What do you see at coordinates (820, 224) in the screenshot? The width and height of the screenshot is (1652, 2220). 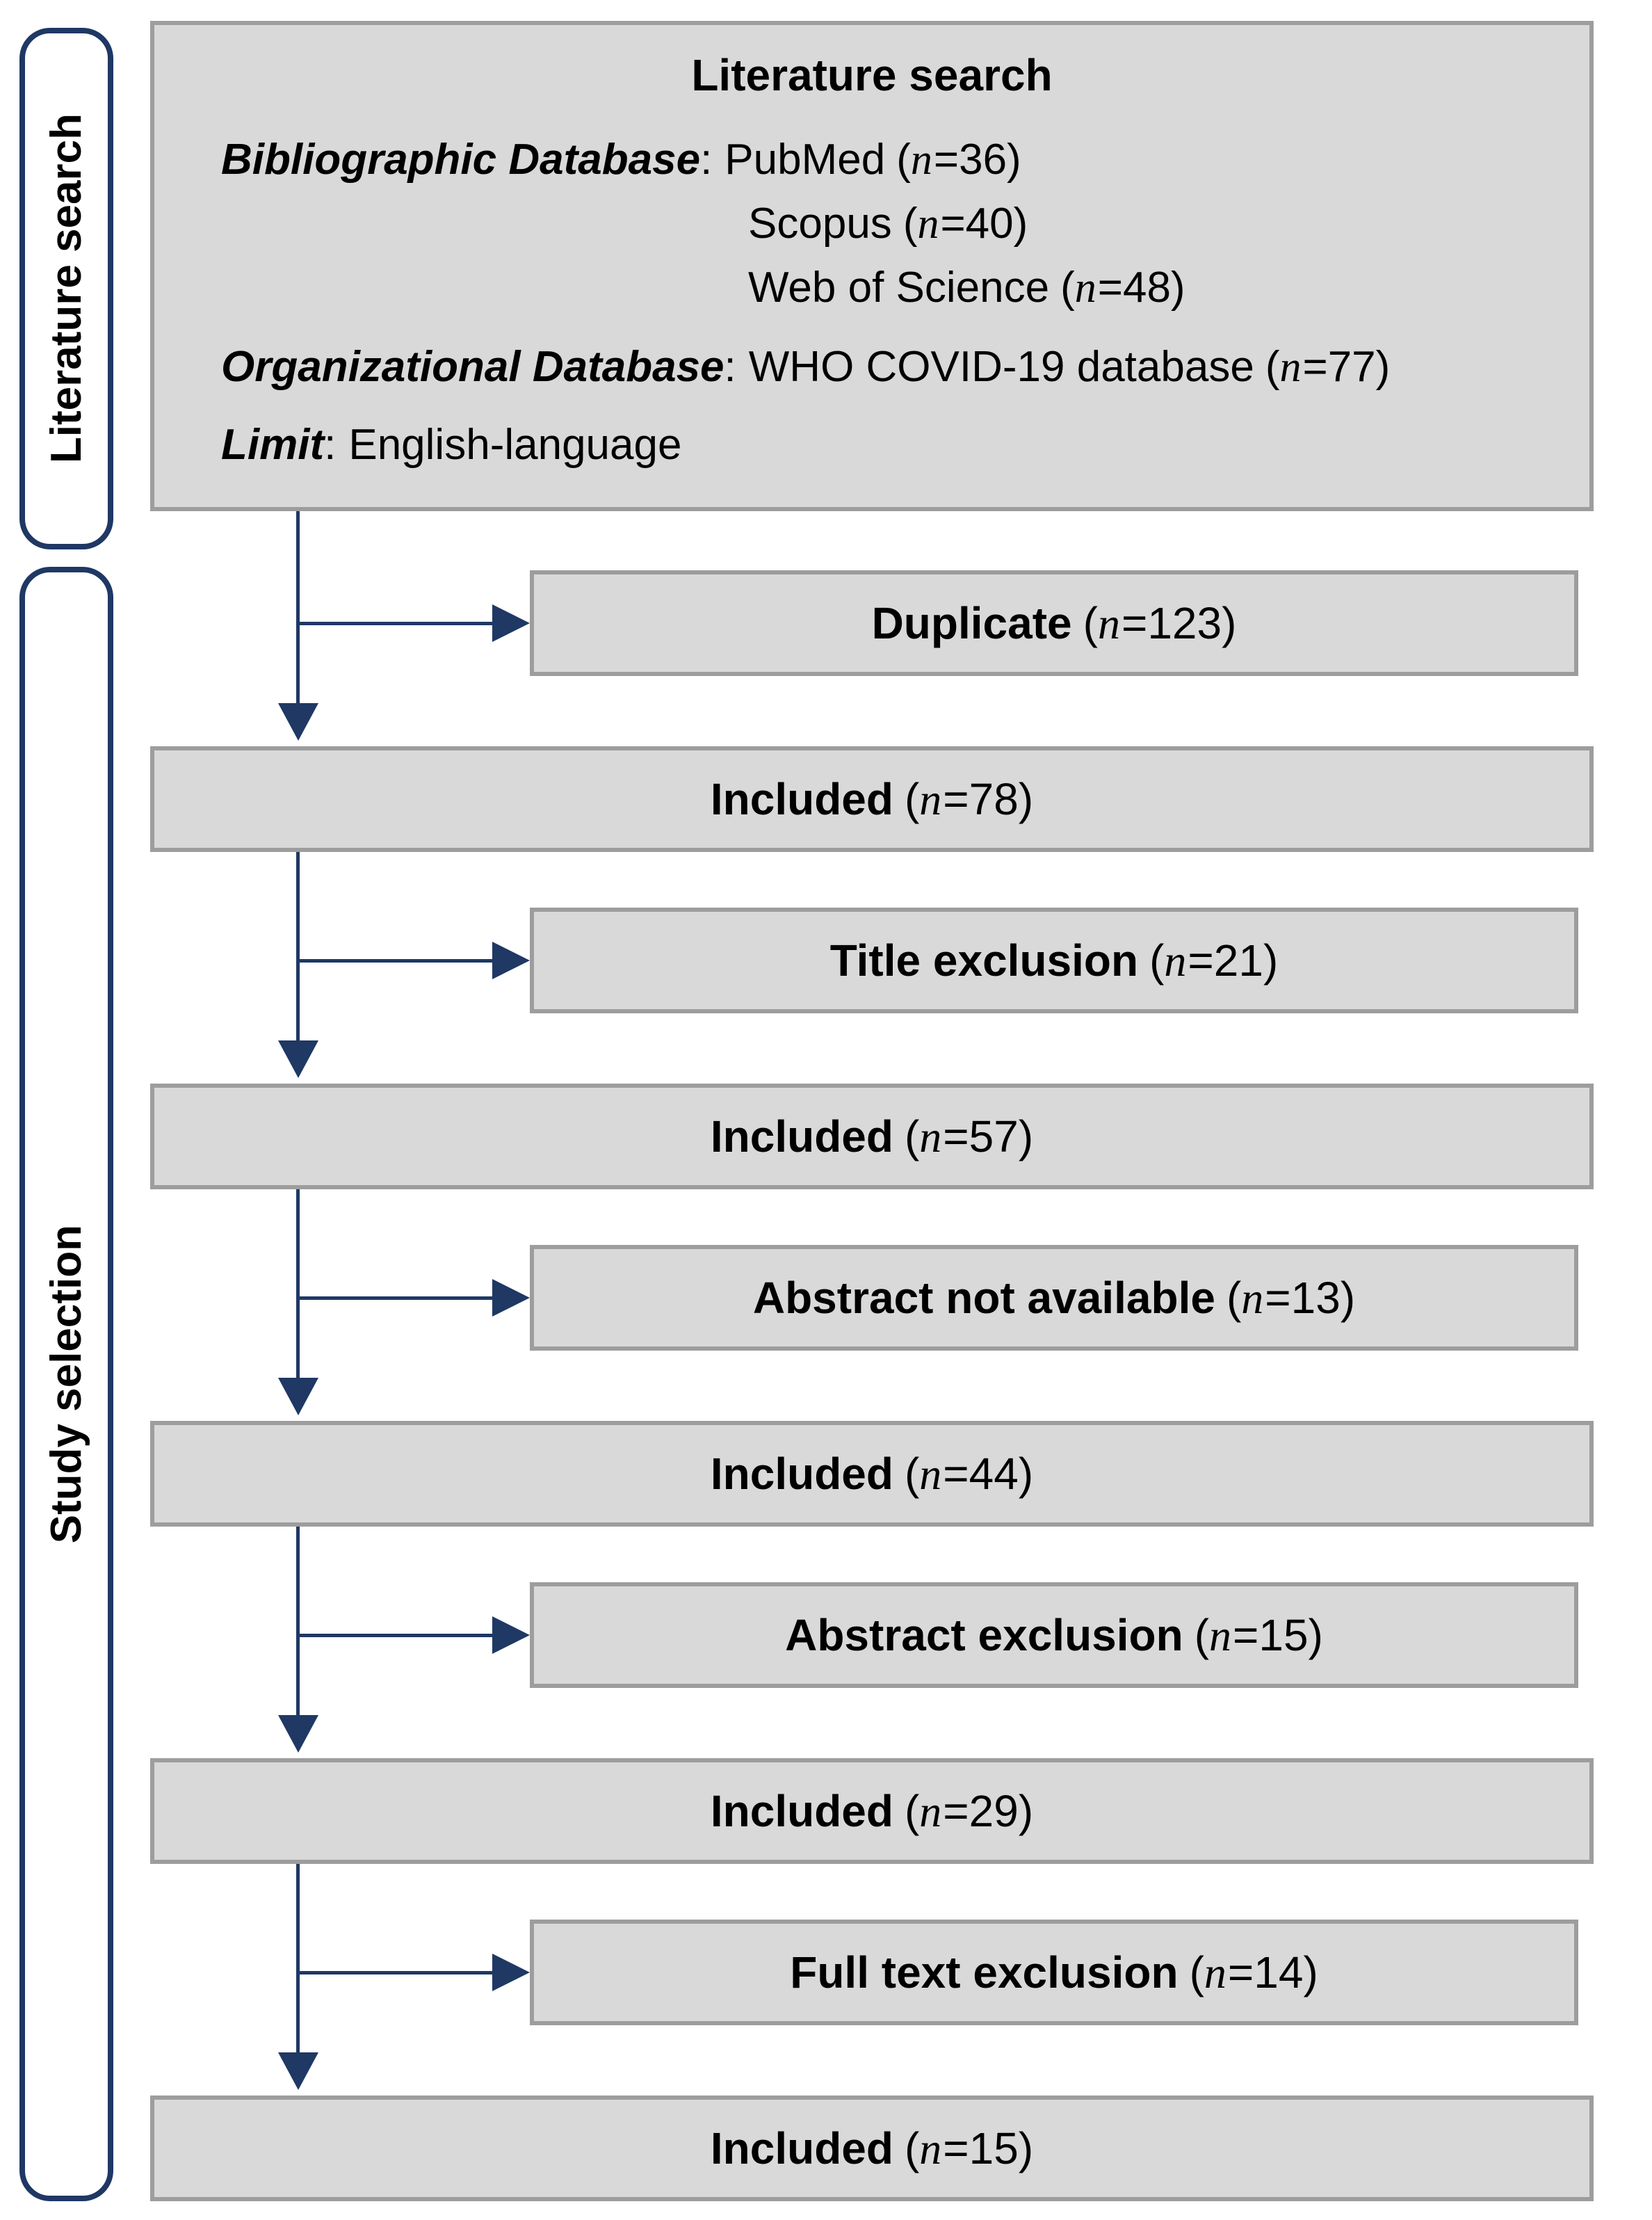 I see `database-scopus: Scopus` at bounding box center [820, 224].